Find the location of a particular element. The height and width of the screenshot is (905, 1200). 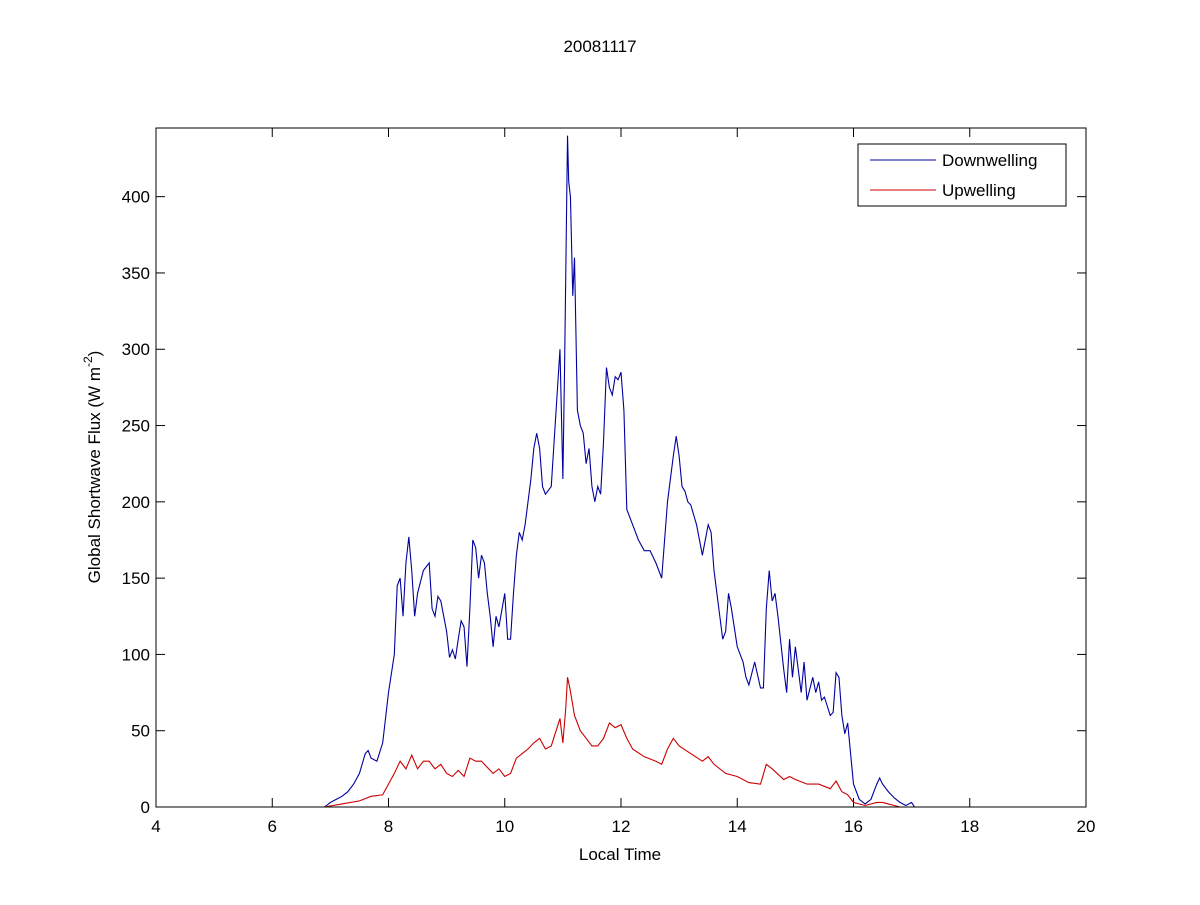

data-line is located at coordinates (612, 742).